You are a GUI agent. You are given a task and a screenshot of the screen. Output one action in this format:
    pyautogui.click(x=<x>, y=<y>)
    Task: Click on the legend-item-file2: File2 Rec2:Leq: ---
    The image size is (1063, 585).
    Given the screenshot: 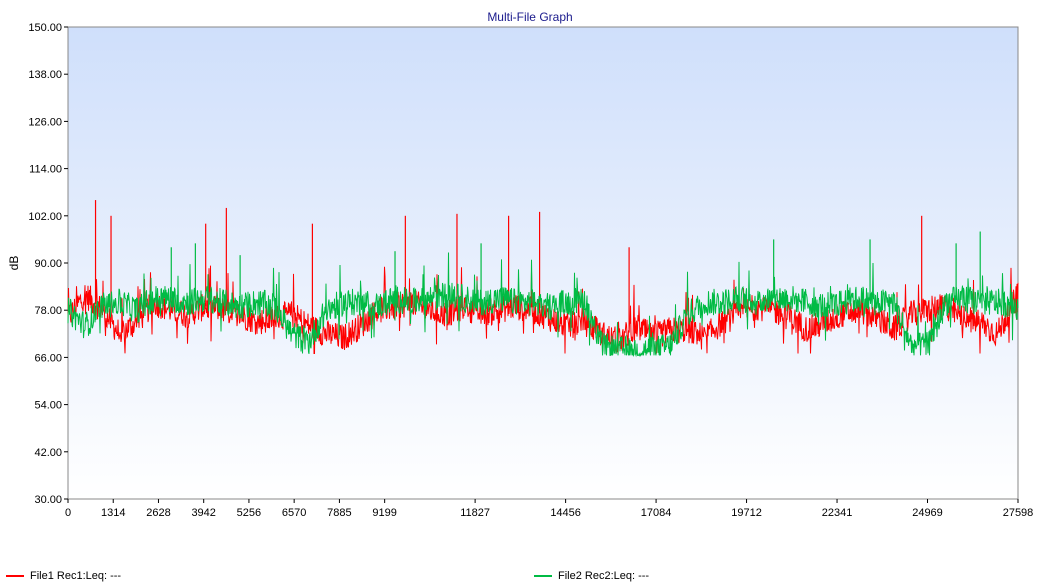 What is the action you would take?
    pyautogui.click(x=591, y=576)
    